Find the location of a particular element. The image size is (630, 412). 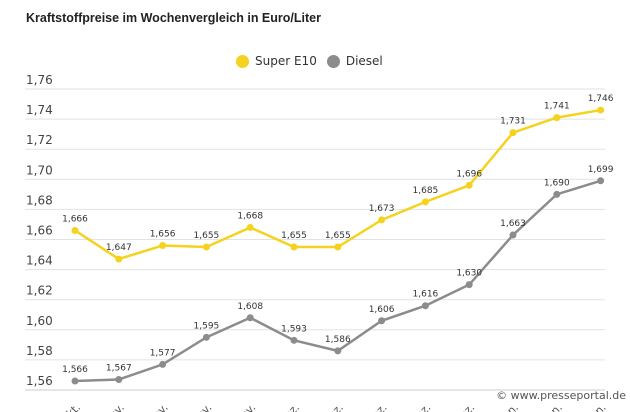

legend-label-super-e10: Super E10 is located at coordinates (286, 61).